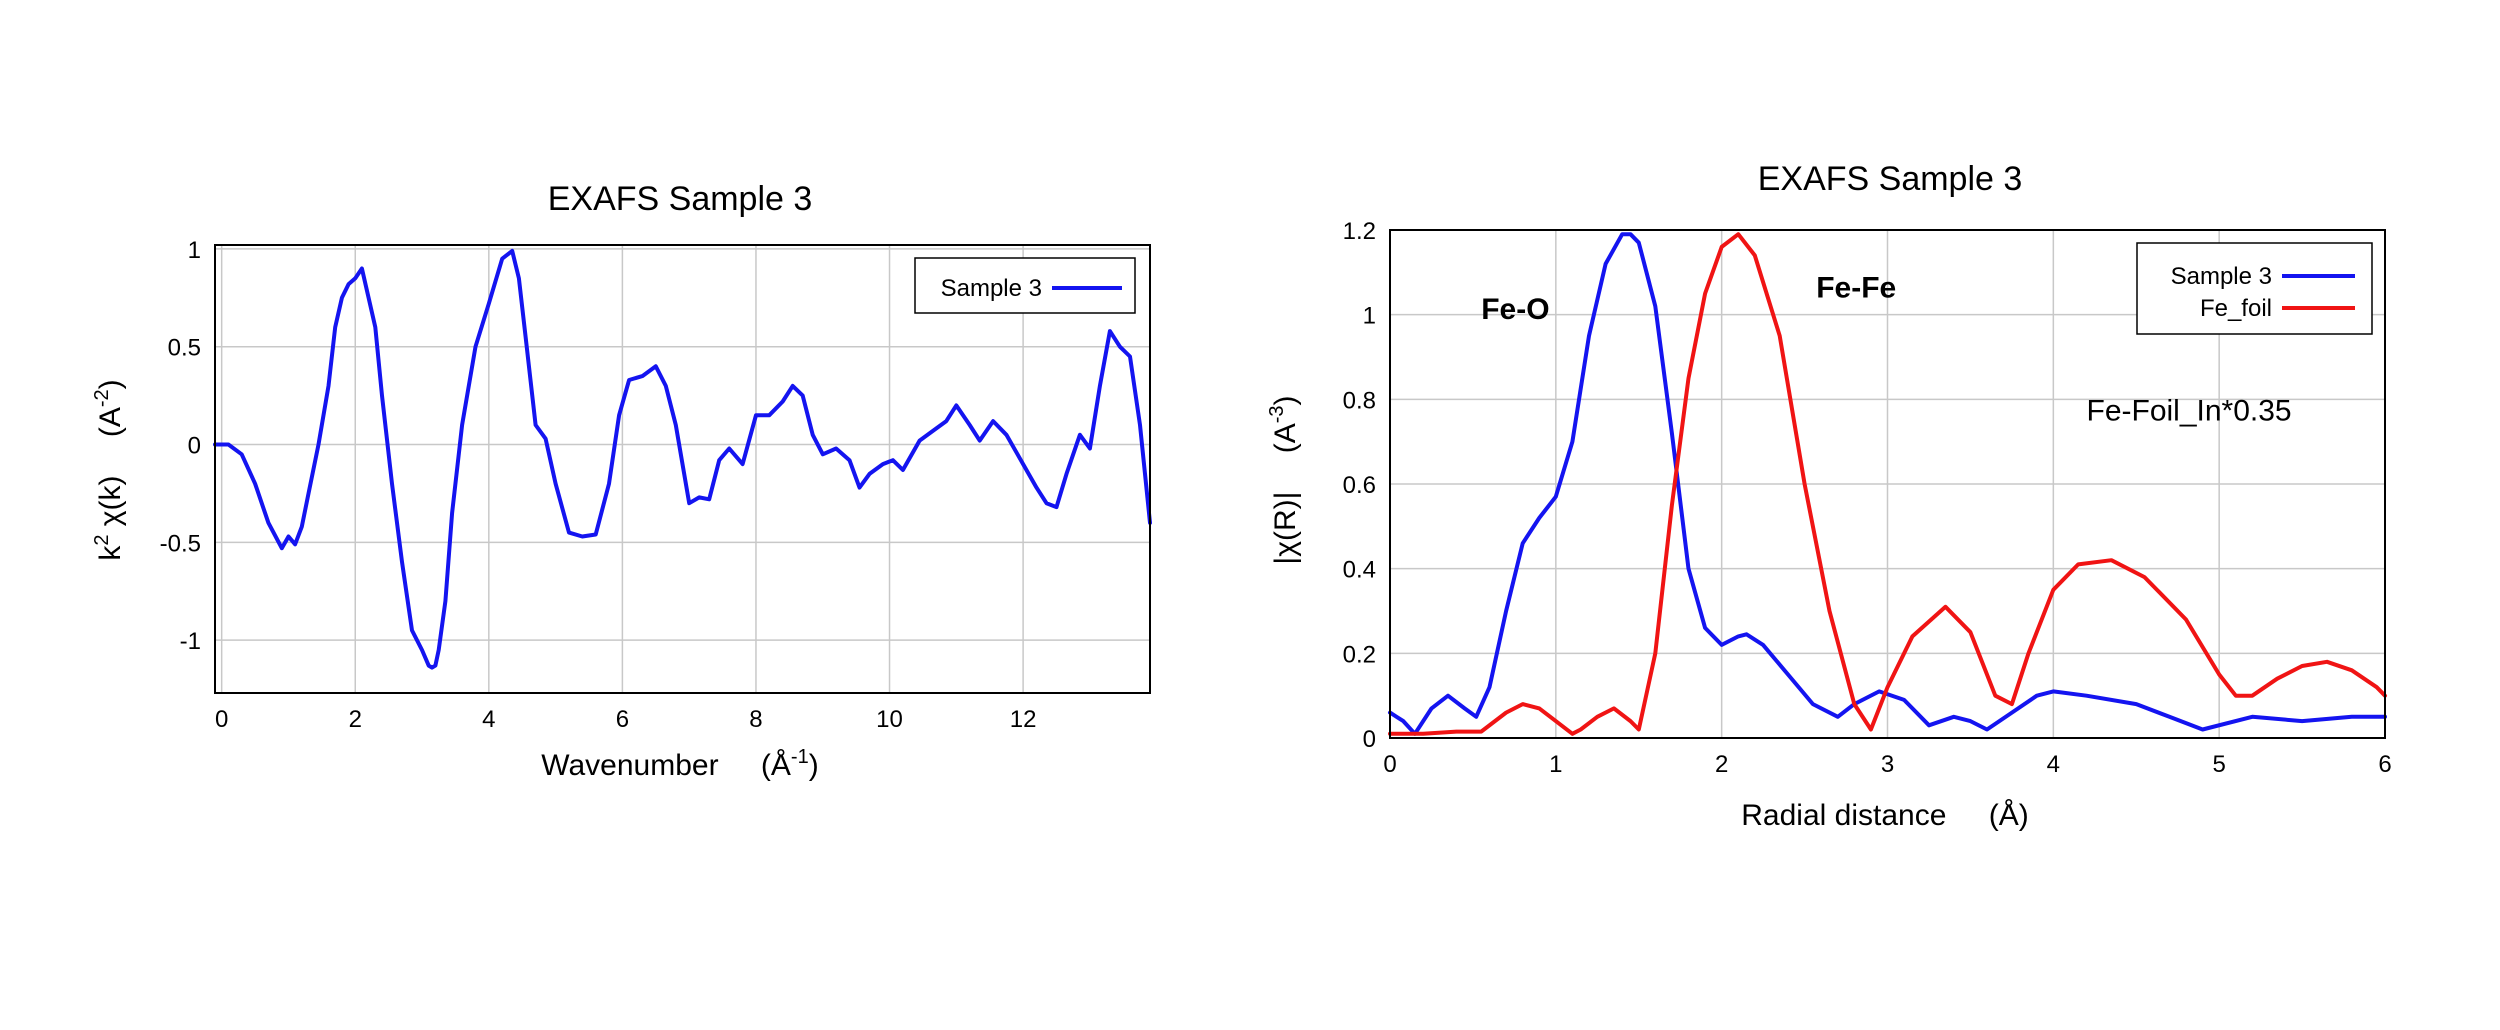  I want to click on chart-right-title: EXAFS Sample 3, so click(1890, 179).